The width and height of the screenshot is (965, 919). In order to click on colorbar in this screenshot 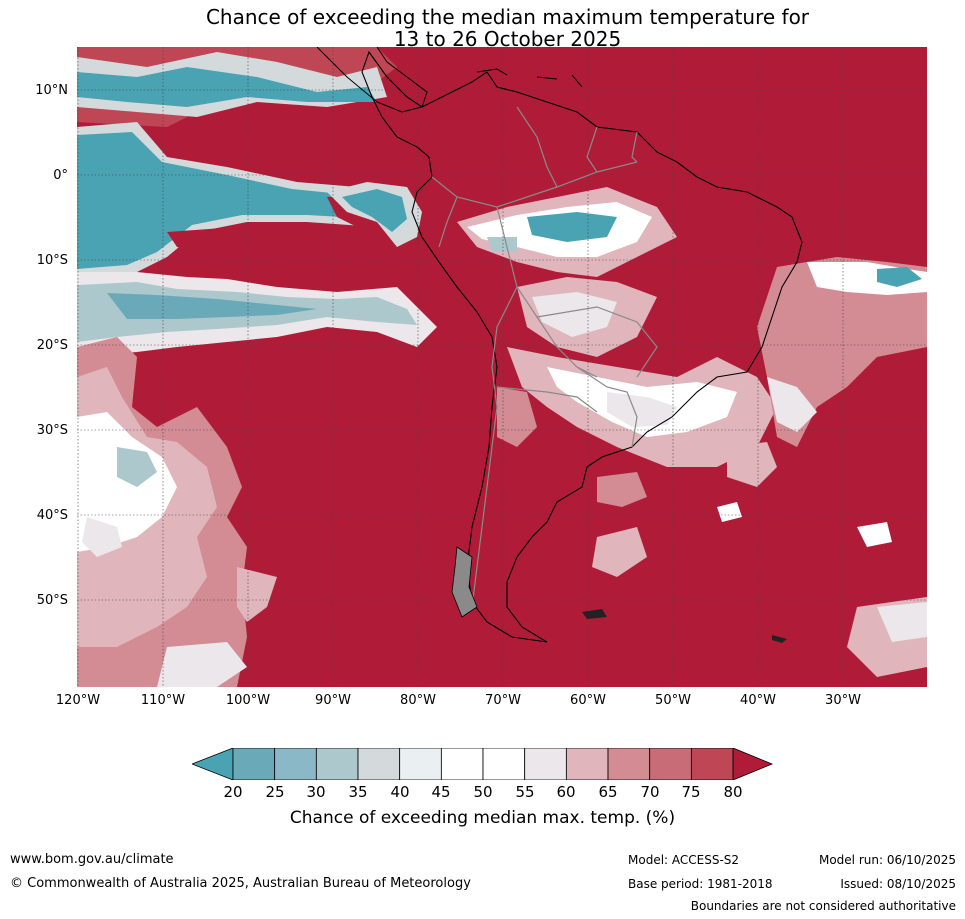, I will do `click(483, 764)`.